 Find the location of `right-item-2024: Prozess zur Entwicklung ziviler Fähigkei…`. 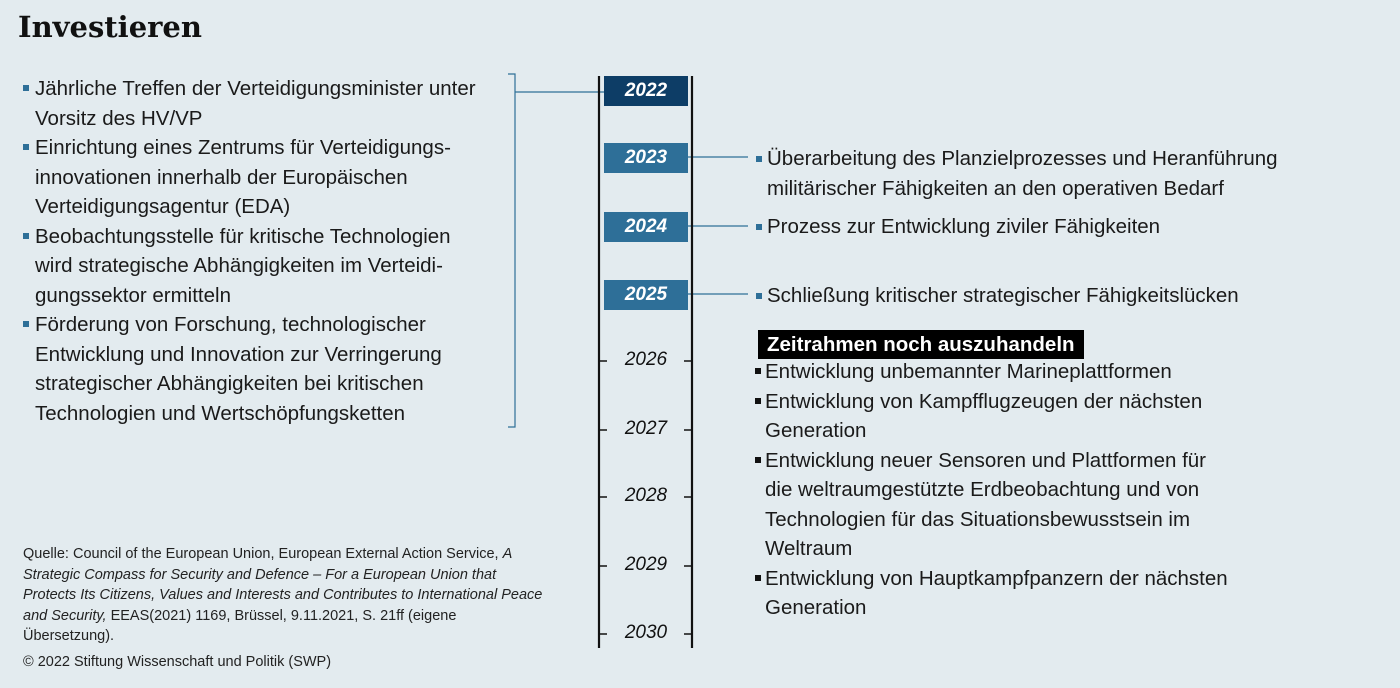

right-item-2024: Prozess zur Entwicklung ziviler Fähigkei… is located at coordinates (1054, 227).